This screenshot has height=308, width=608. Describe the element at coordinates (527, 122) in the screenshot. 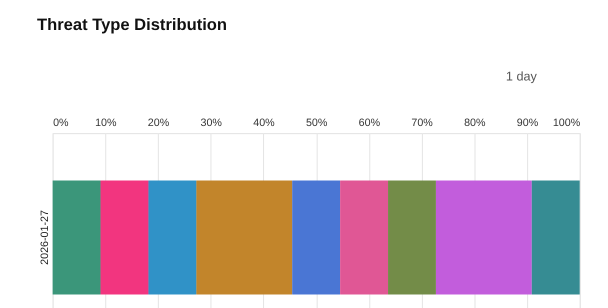

I see `x-tick-label: 90%` at that location.